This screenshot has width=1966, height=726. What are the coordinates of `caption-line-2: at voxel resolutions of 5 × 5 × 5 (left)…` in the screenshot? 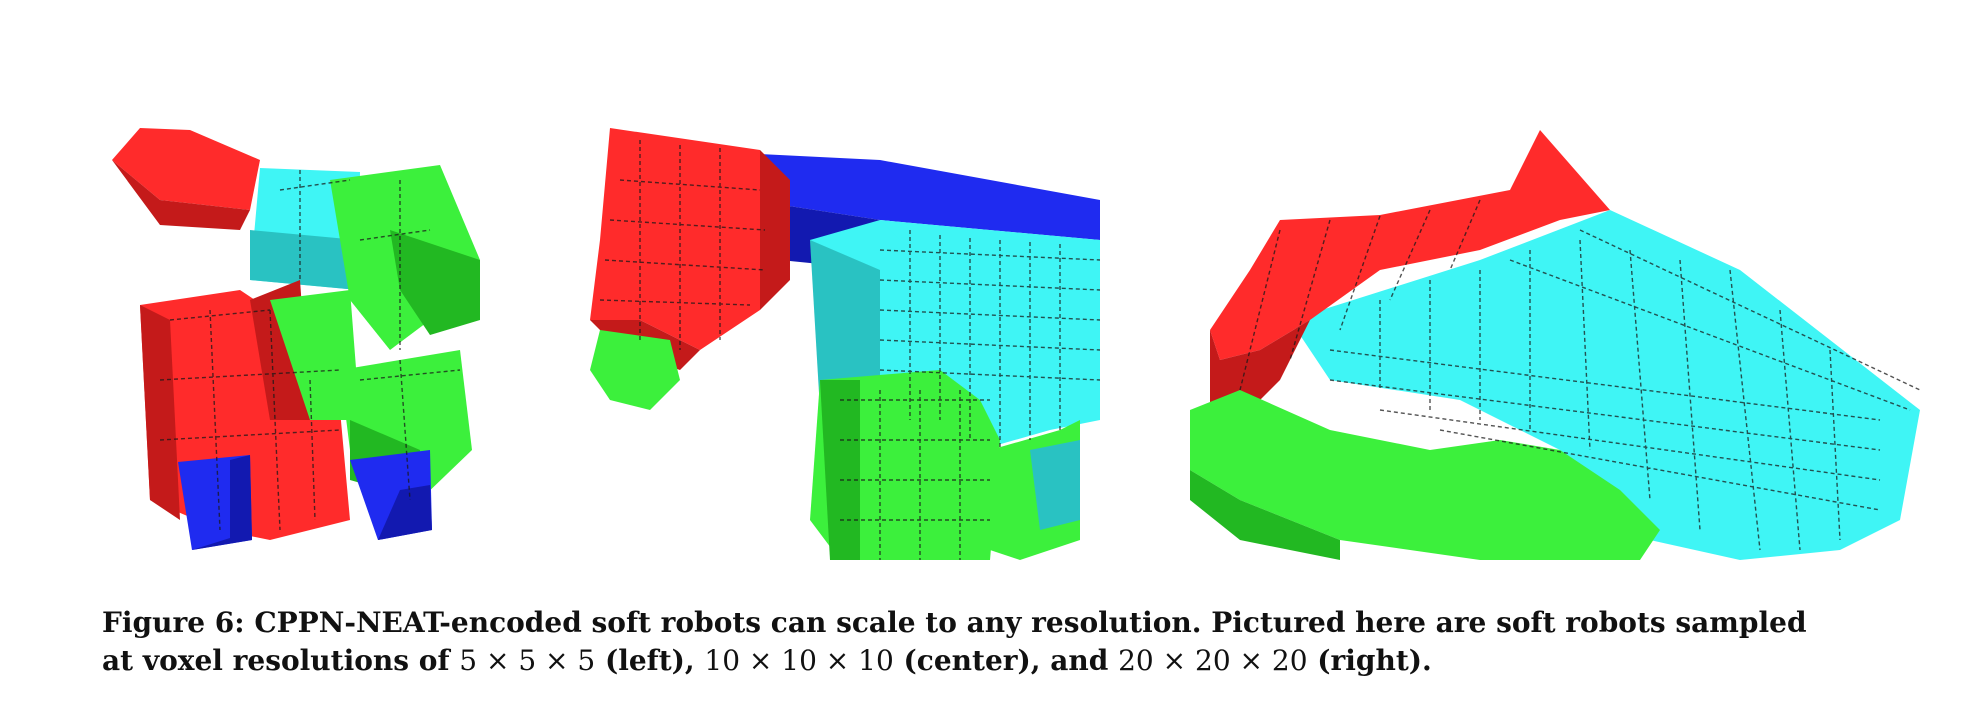 It's located at (1012, 661).